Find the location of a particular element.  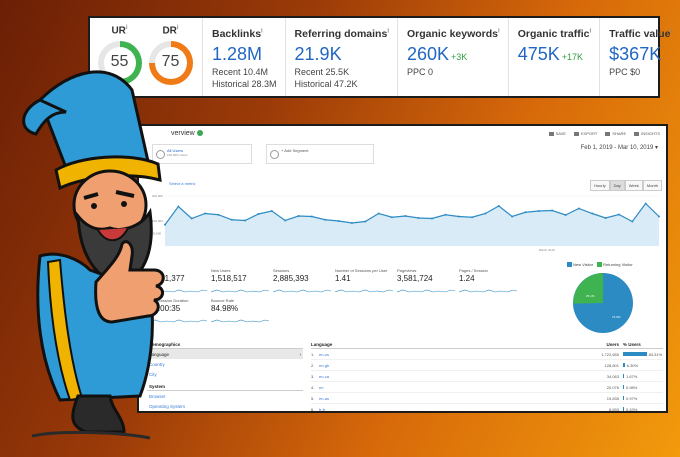

granularity-month: Month is located at coordinates (652, 185).